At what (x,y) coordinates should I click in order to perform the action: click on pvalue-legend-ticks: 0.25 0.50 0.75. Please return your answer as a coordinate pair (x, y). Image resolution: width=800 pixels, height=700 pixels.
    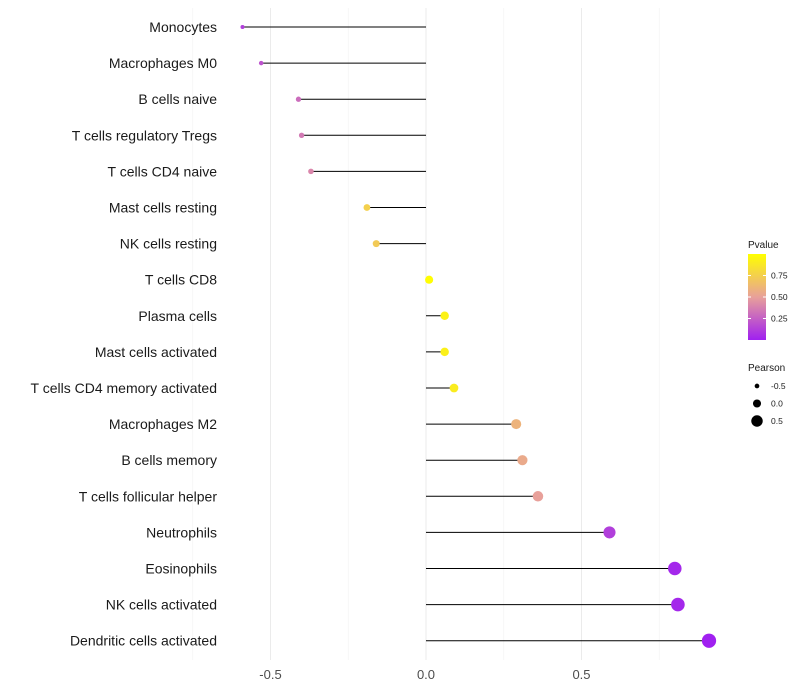
    Looking at the image, I should click on (768, 297).